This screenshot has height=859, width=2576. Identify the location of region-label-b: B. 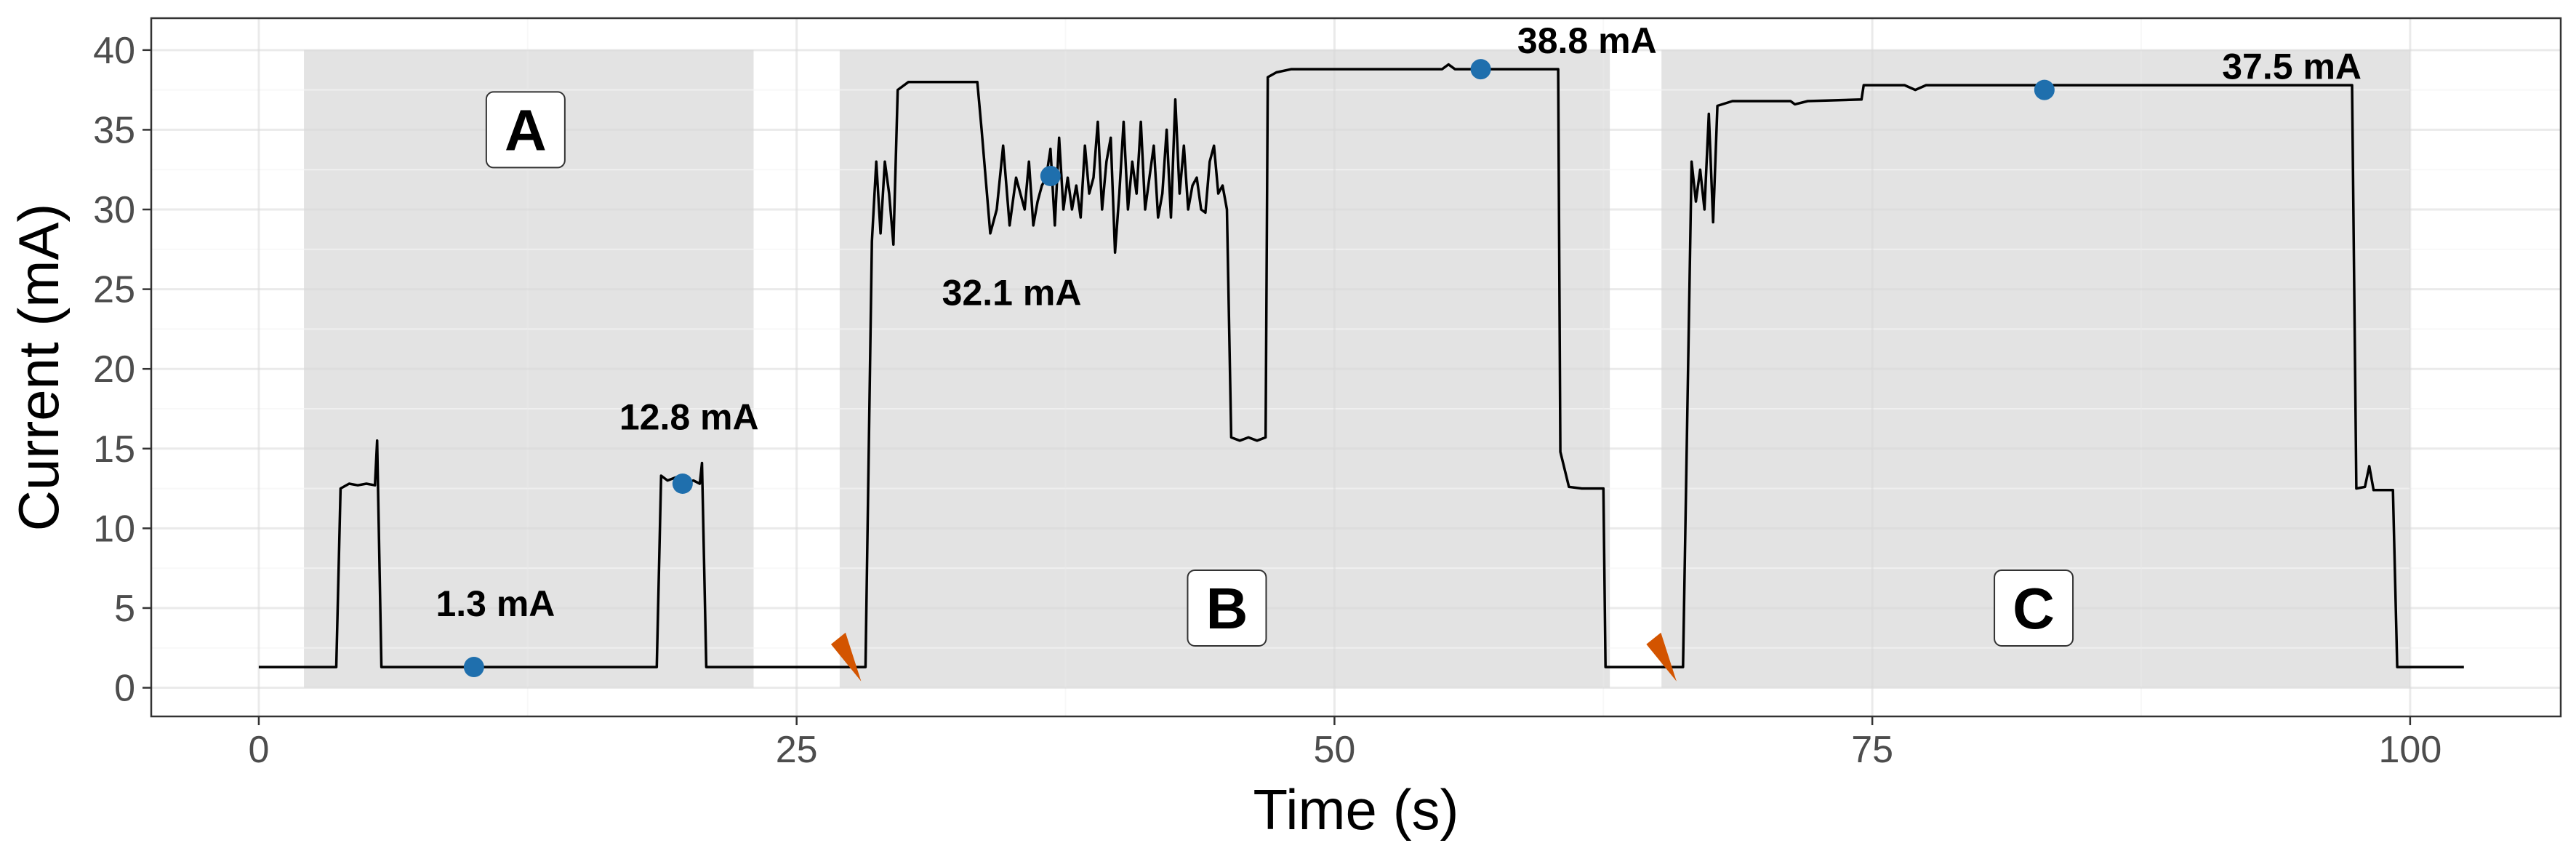
(1227, 608).